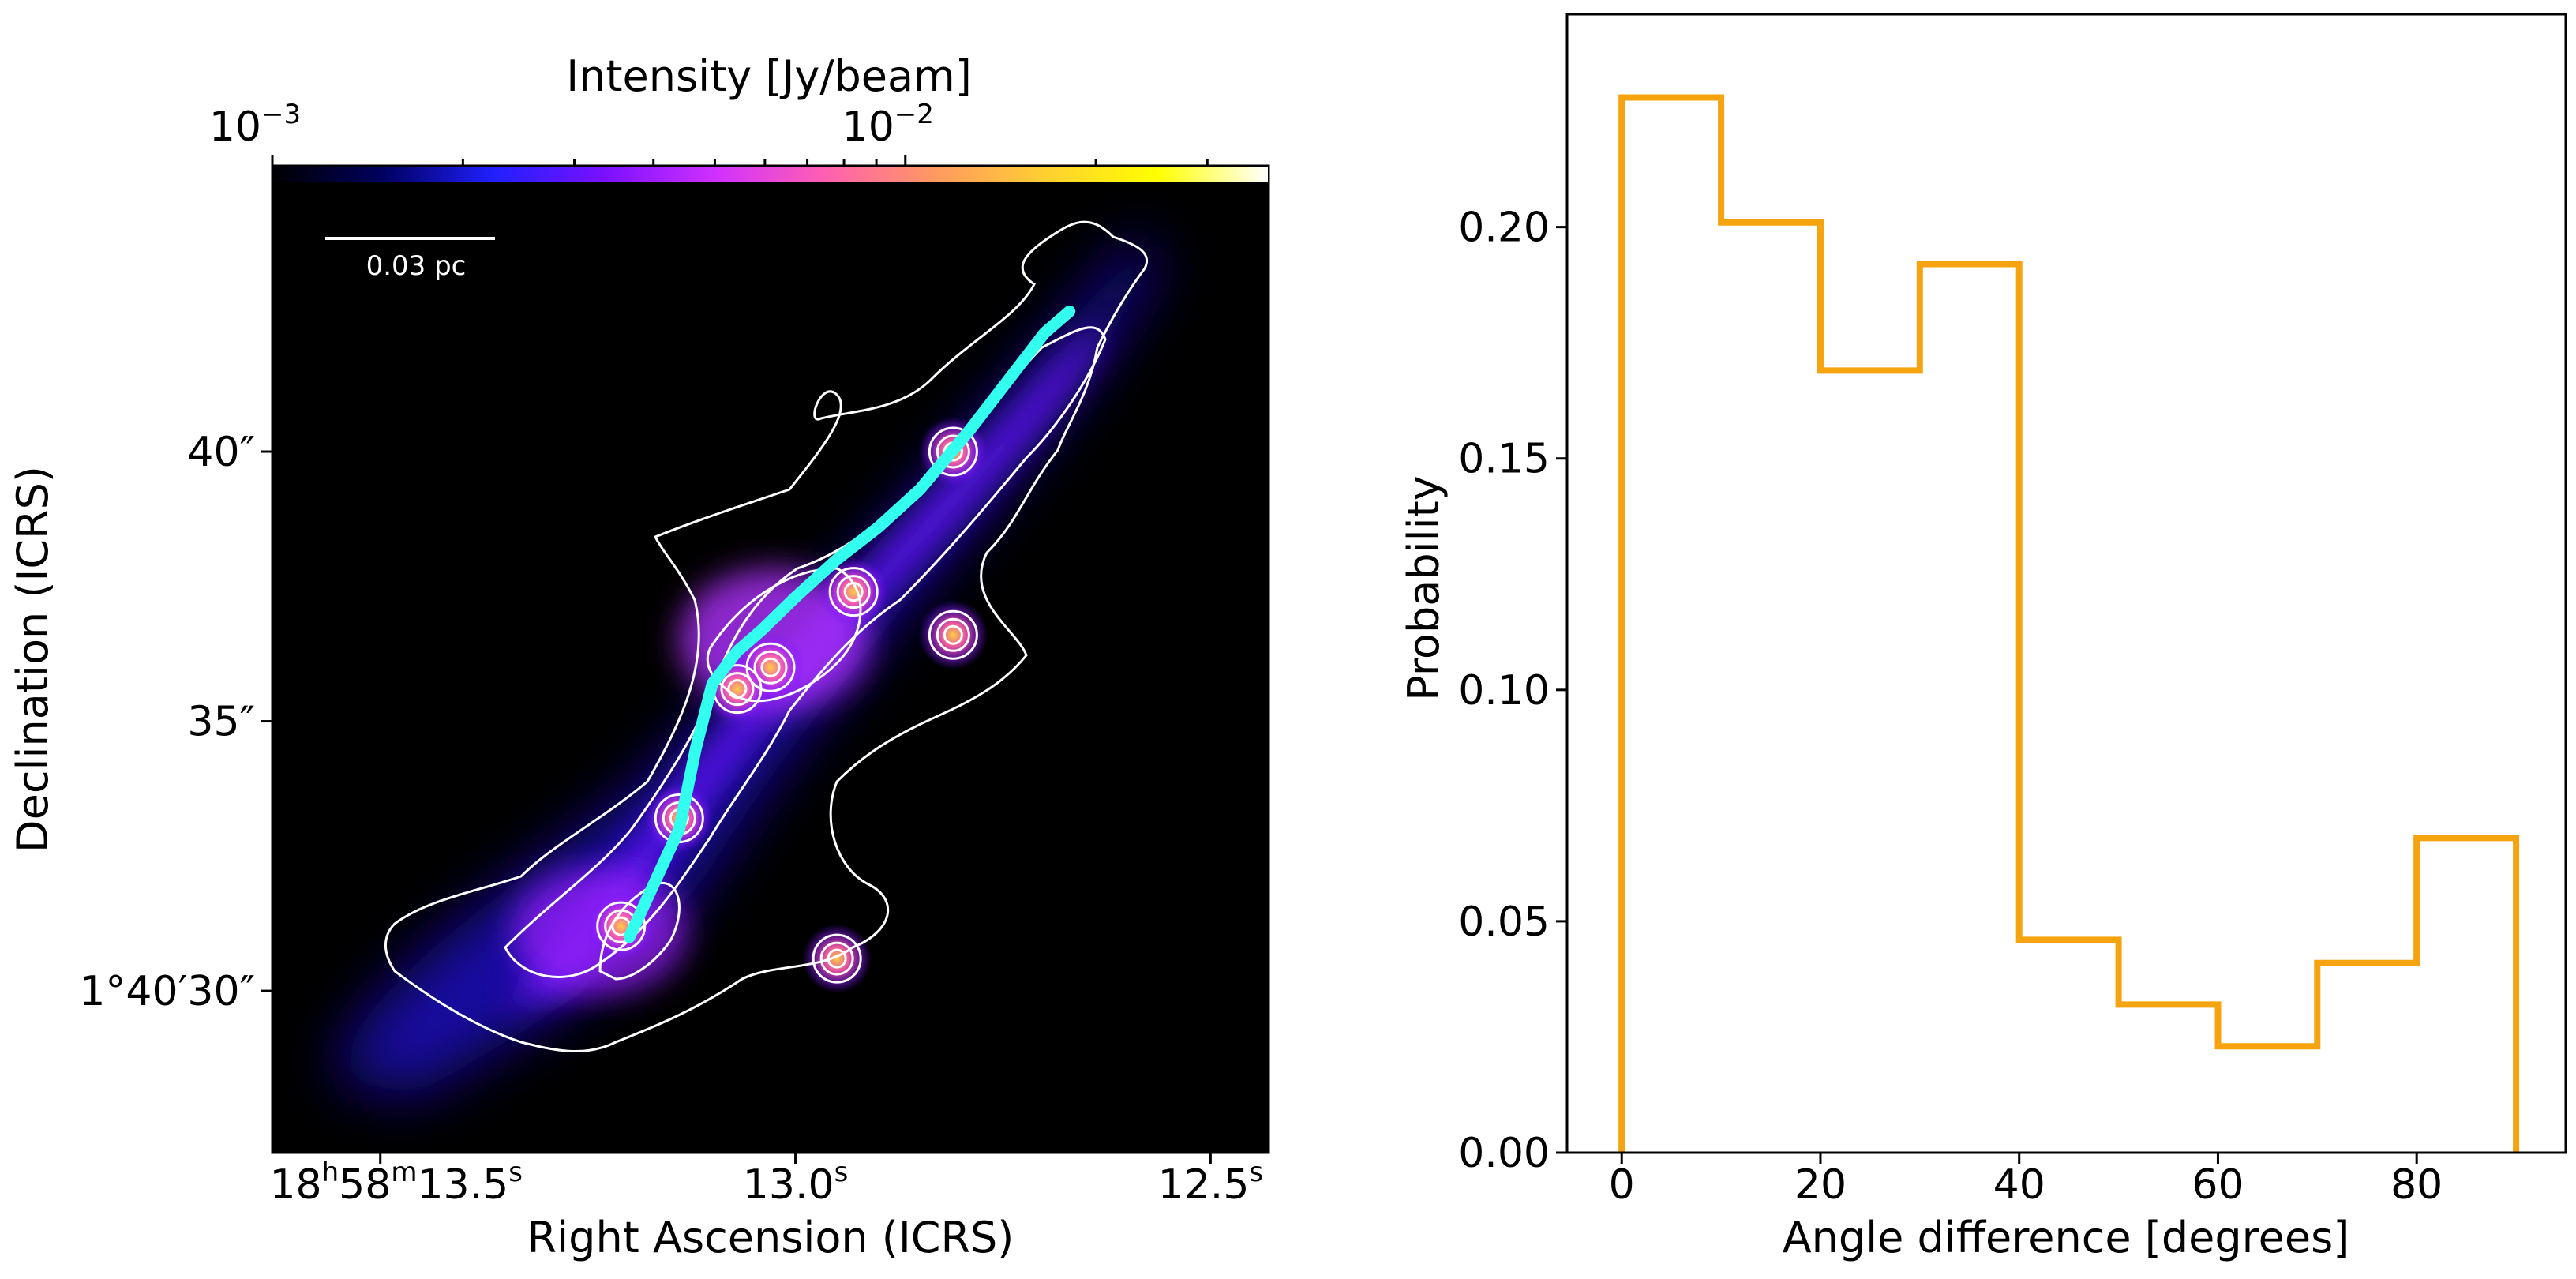 The width and height of the screenshot is (2576, 1279). What do you see at coordinates (255, 125) in the screenshot?
I see `colorbar-tick-label: 10⁻³` at bounding box center [255, 125].